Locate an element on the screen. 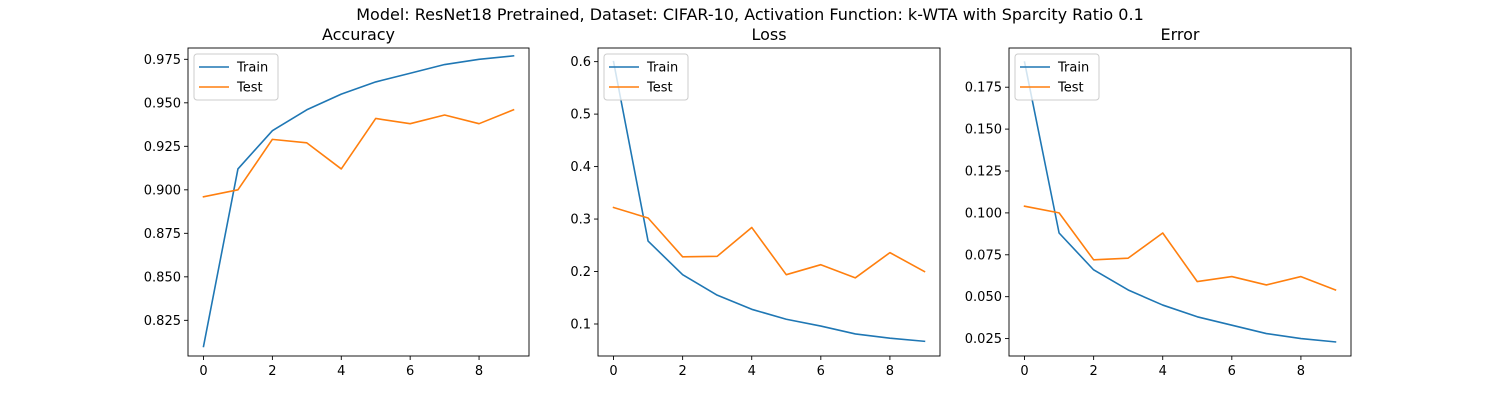  y-tick-label: 0.150 is located at coordinates (983, 130).